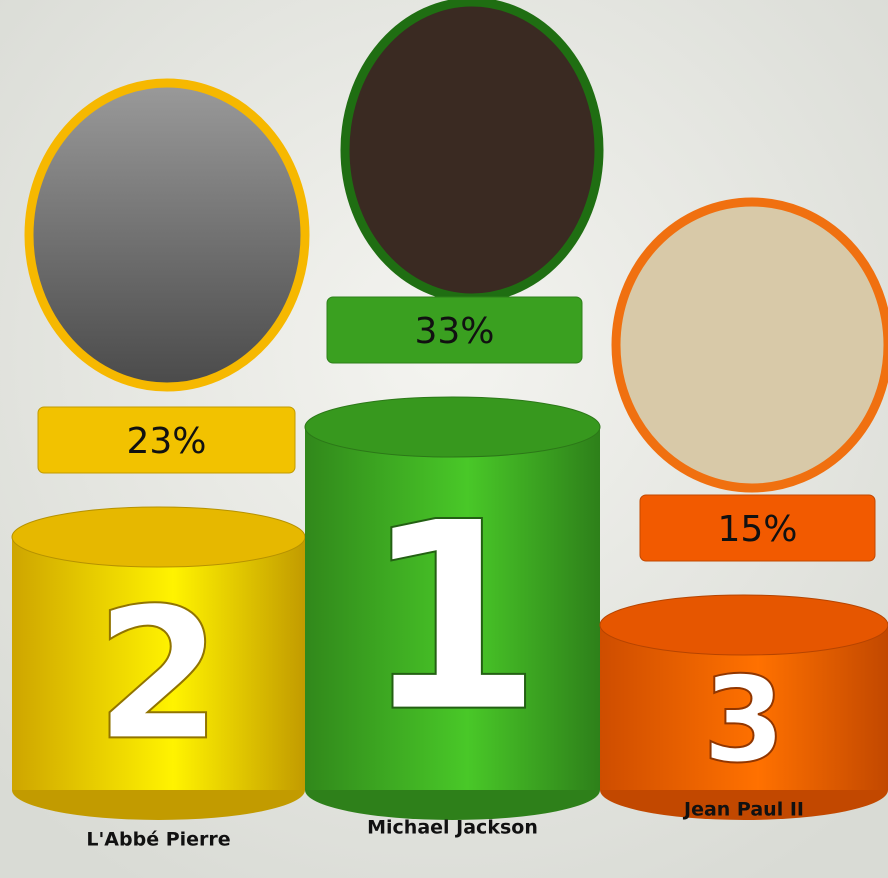 This screenshot has height=878, width=888. What do you see at coordinates (744, 721) in the screenshot?
I see `rank: 3` at bounding box center [744, 721].